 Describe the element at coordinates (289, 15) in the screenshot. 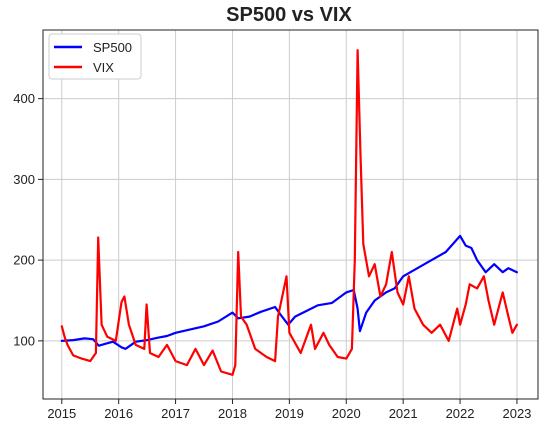

I see `chart-title: SP500 vs VIX` at that location.